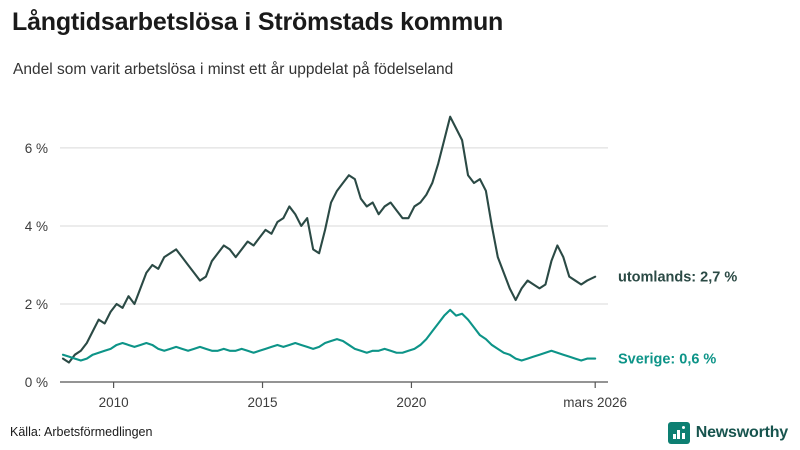 This screenshot has height=450, width=800. Describe the element at coordinates (36, 304) in the screenshot. I see `y-tick-label: 2 %` at that location.